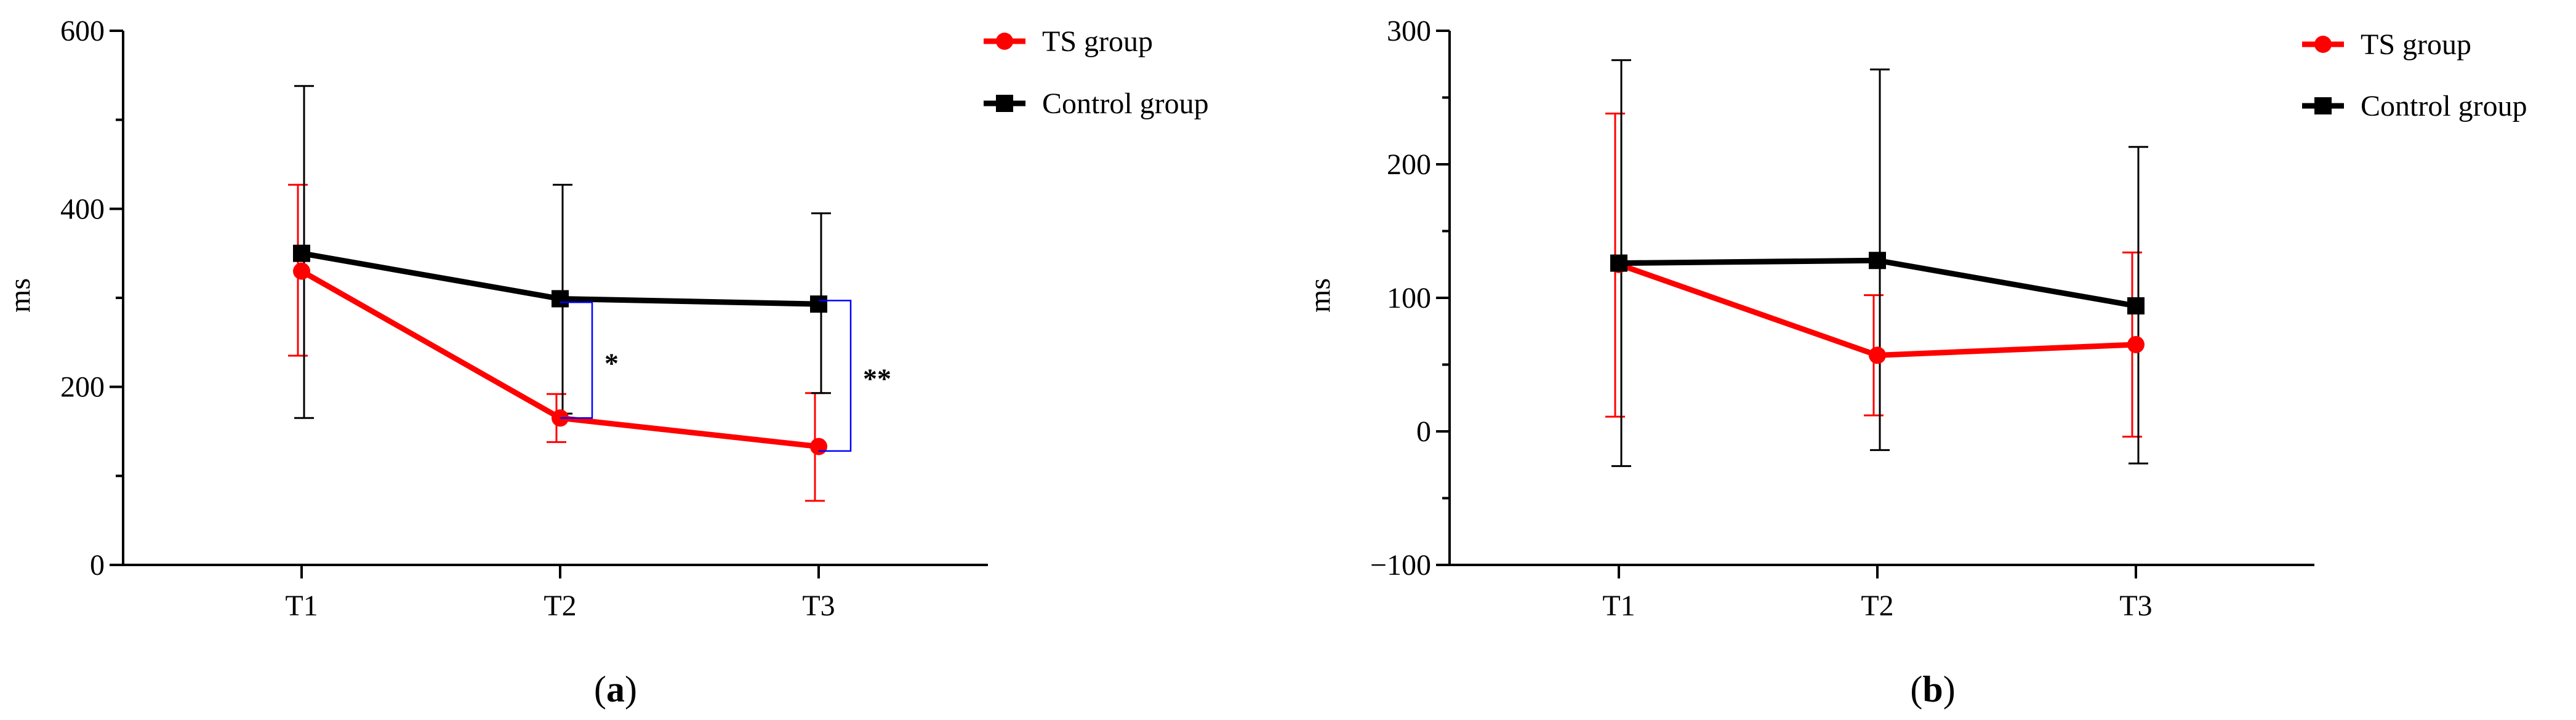 This screenshot has height=720, width=2576. Describe the element at coordinates (1409, 31) in the screenshot. I see `y-tick-label: 300` at that location.